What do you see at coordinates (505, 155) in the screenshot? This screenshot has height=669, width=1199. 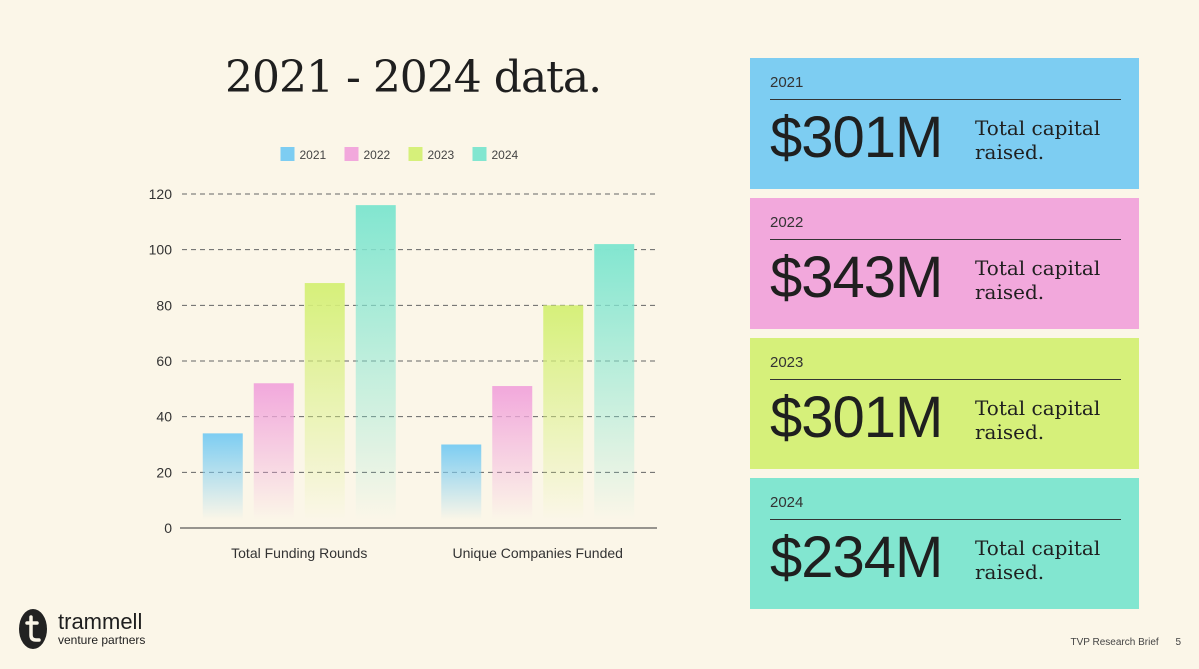 I see `legend-label-2024: 2024` at bounding box center [505, 155].